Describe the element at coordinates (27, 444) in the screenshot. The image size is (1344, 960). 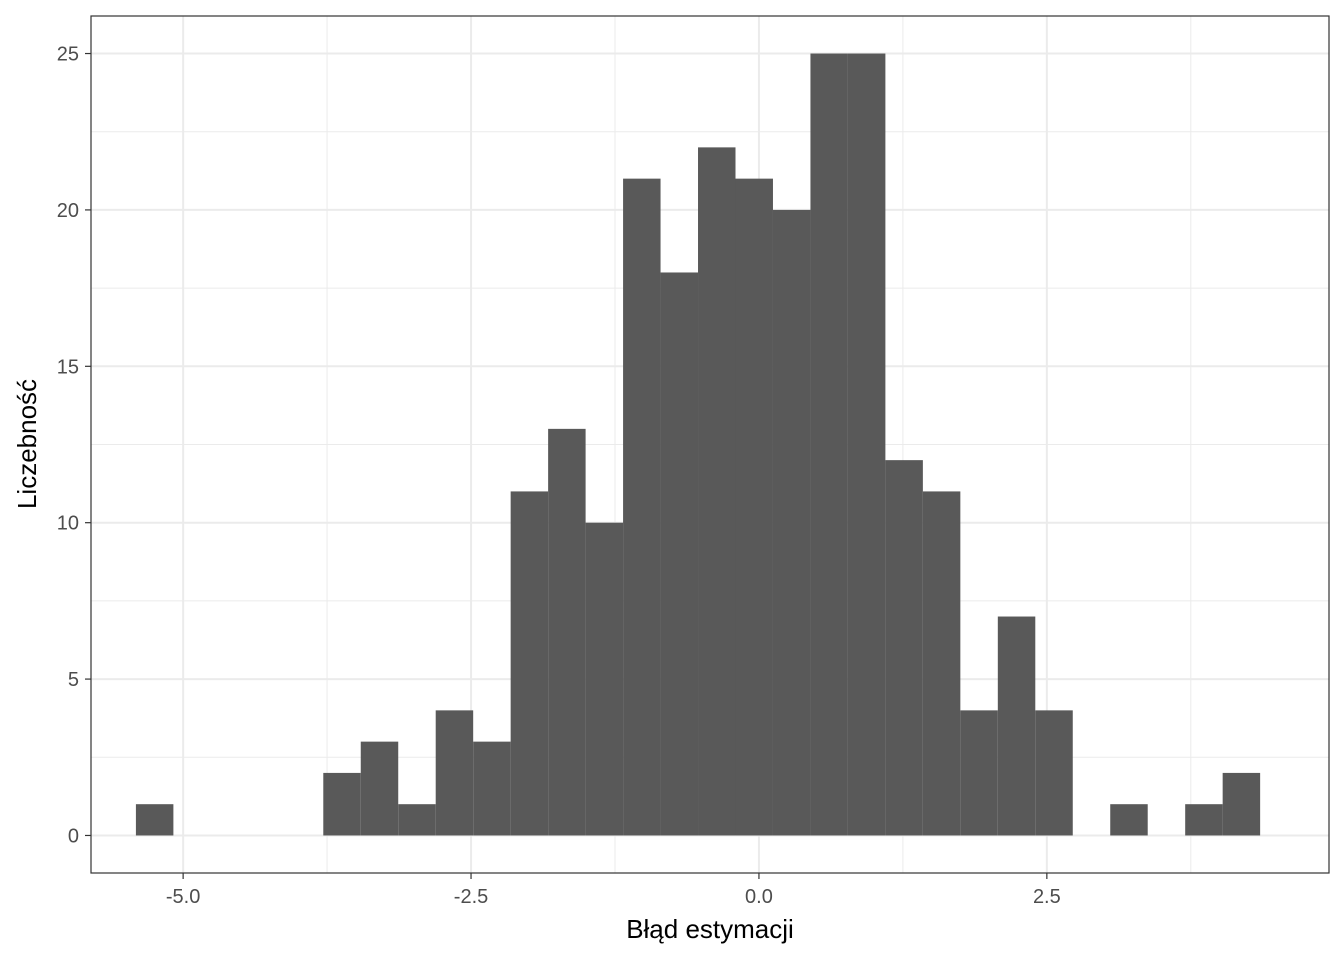
I see `y-axis-title: Liczebność` at that location.